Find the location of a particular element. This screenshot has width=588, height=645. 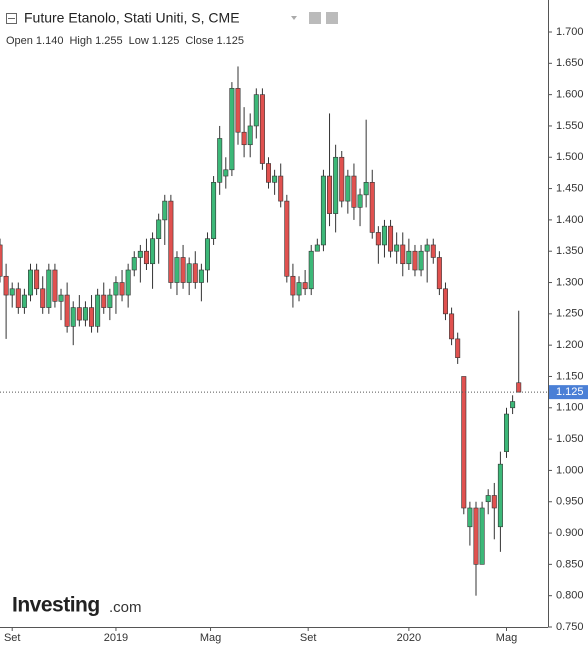

settings-icon is located at coordinates (332, 18).